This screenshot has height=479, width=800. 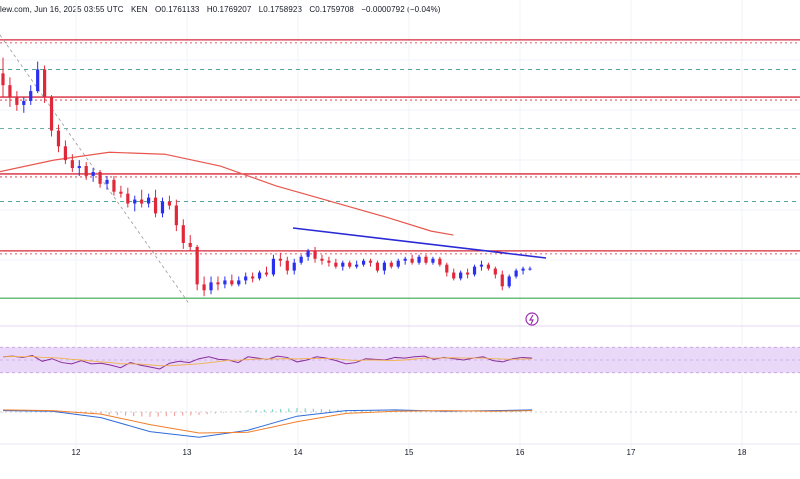 I want to click on header-low: L0.1758923, so click(x=280, y=9).